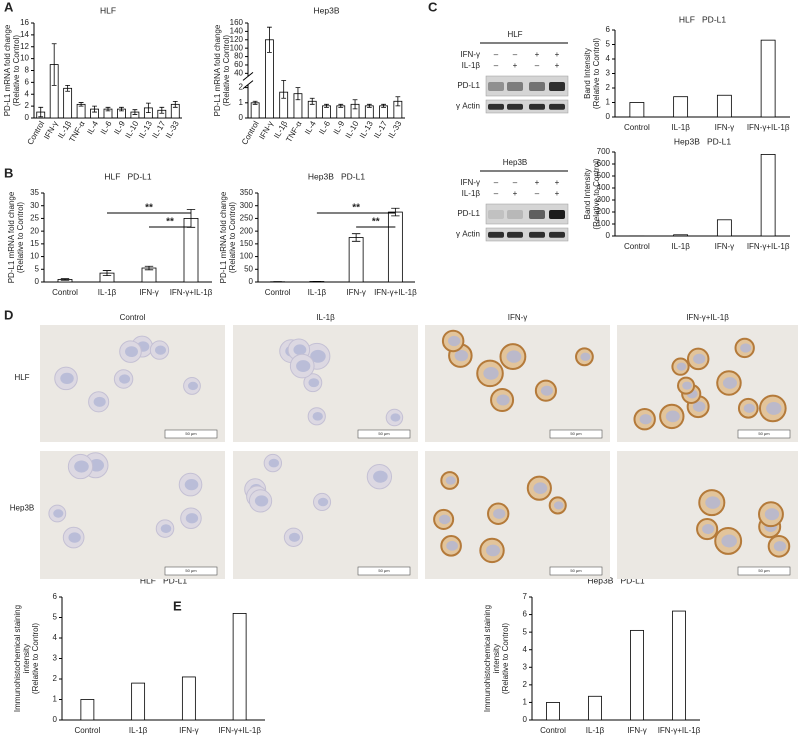 This screenshot has height=750, width=798. I want to click on y-tick-label: 60, so click(238, 64).